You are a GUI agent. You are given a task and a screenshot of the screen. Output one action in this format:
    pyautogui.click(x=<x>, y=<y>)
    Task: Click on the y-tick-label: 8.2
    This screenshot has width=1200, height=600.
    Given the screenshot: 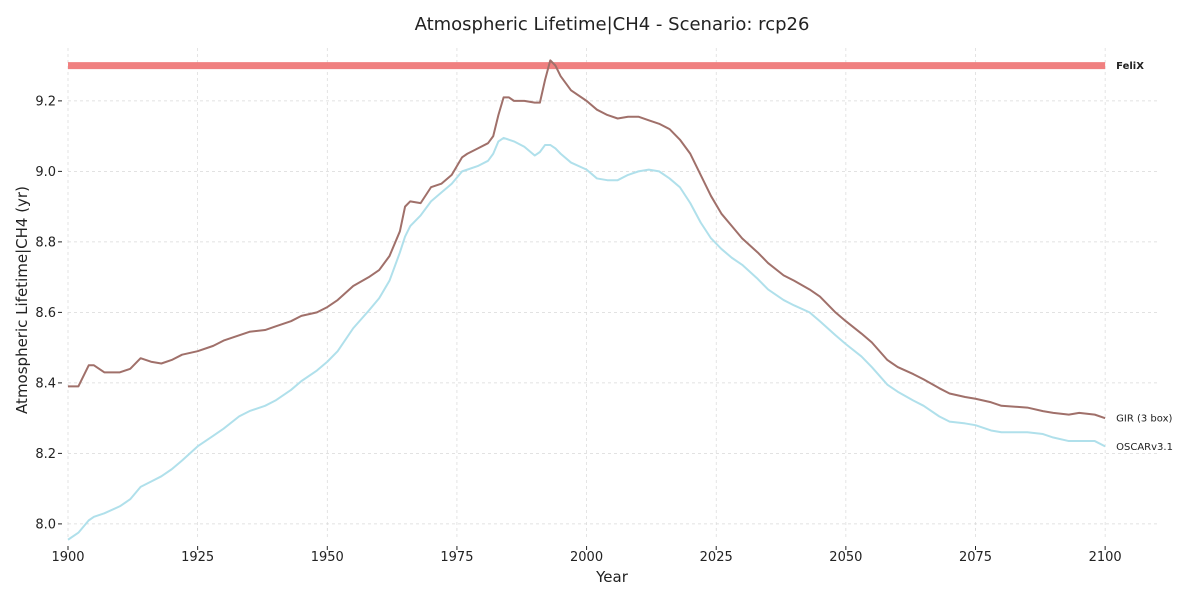 What is the action you would take?
    pyautogui.click(x=45, y=454)
    